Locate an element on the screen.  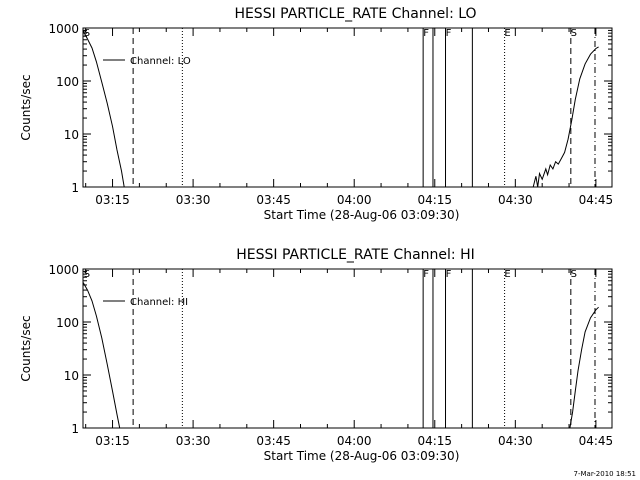
legend-label: Channel: LO is located at coordinates (160, 61).